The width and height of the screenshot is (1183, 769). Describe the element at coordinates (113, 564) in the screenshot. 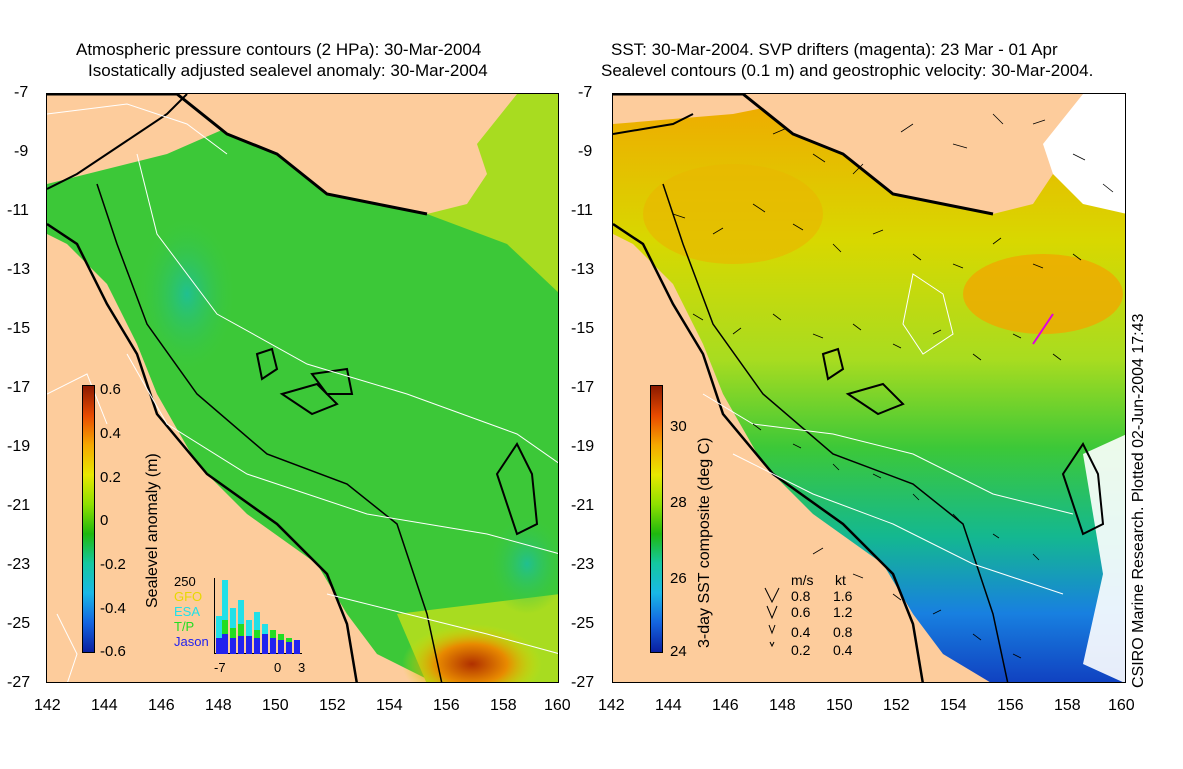

I see `left-colorbar-tick: -0.2` at that location.